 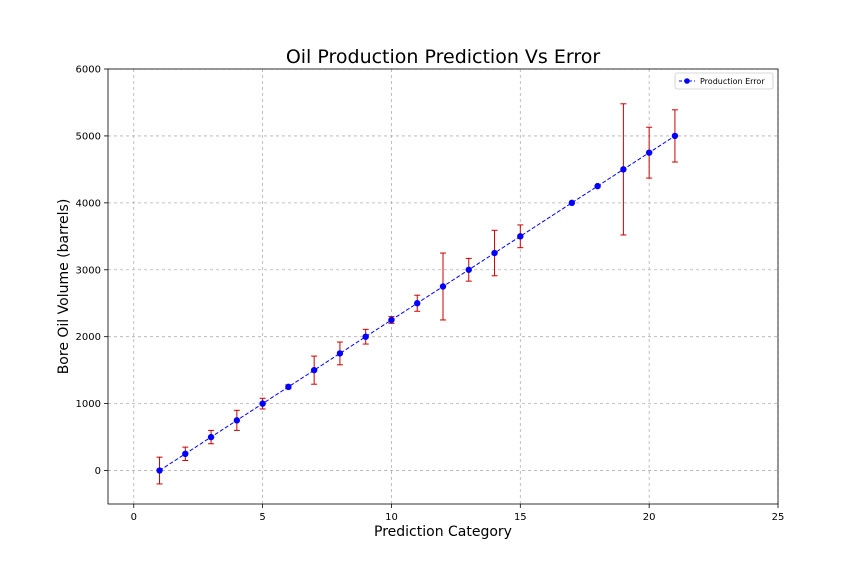 What do you see at coordinates (778, 517) in the screenshot?
I see `x-tick-label: 25` at bounding box center [778, 517].